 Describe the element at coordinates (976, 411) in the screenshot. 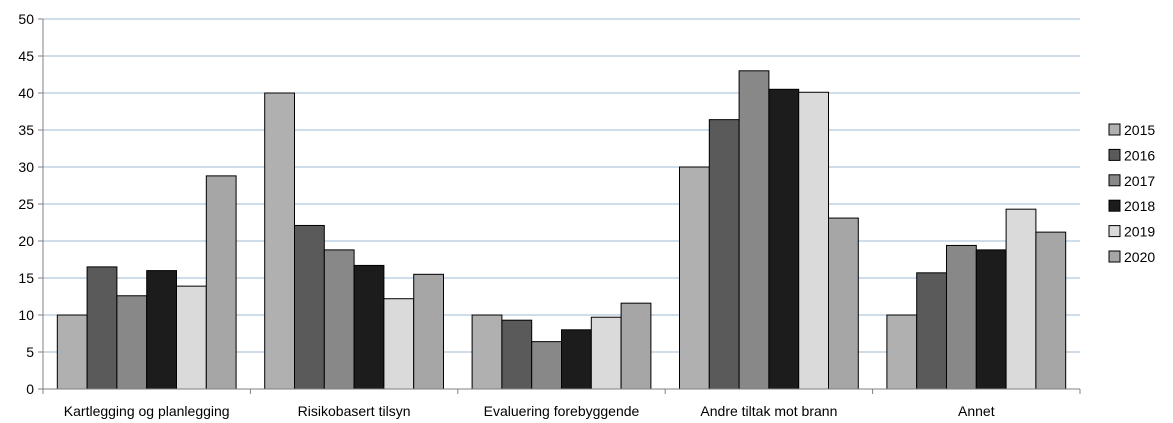

I see `x-tick-label: Annet` at that location.